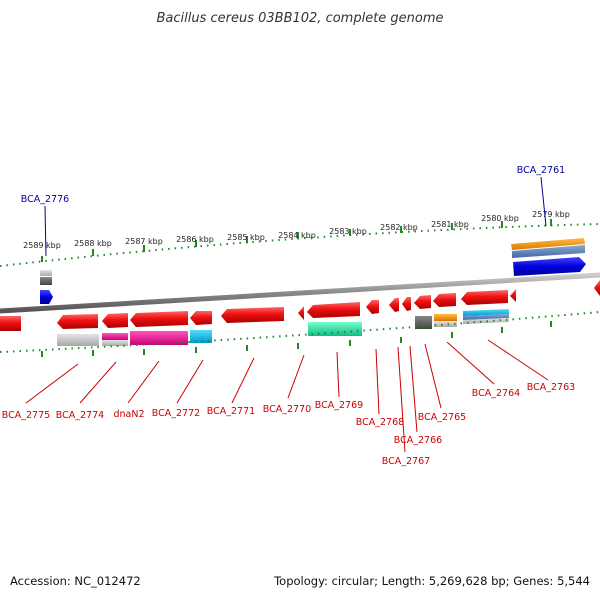  What do you see at coordinates (128, 414) in the screenshot?
I see `gene-label: dnaN2` at bounding box center [128, 414].